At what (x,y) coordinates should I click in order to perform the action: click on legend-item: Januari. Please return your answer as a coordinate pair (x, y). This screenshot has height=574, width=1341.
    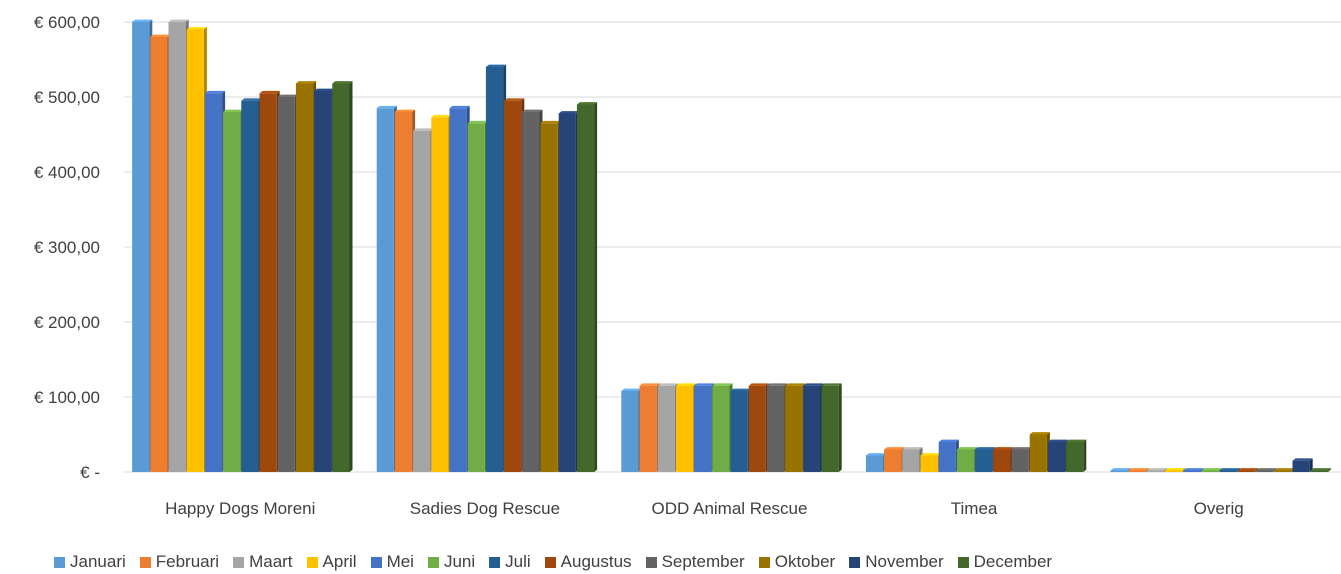
    Looking at the image, I should click on (90, 562).